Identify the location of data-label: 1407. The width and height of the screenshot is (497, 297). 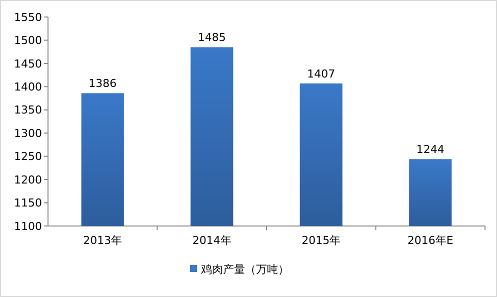
(321, 73).